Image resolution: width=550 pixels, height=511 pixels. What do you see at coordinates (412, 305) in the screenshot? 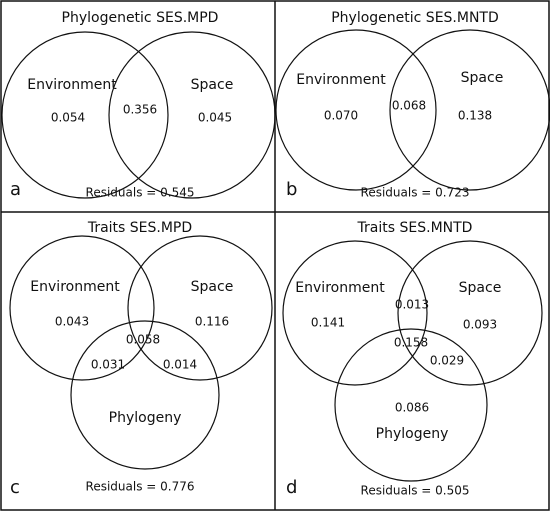
I see `region-value: 0.013` at bounding box center [412, 305].